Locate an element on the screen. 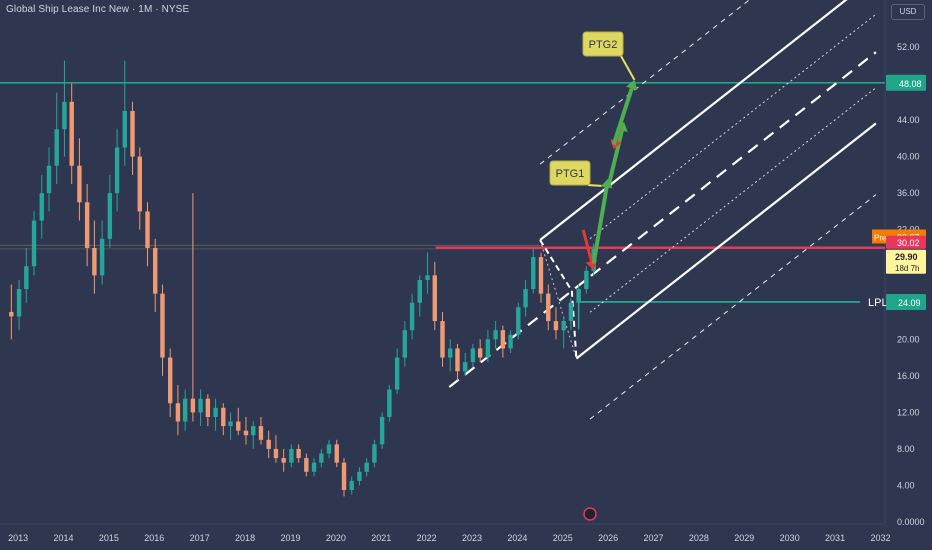  x-tick-label: 2032 is located at coordinates (880, 538).